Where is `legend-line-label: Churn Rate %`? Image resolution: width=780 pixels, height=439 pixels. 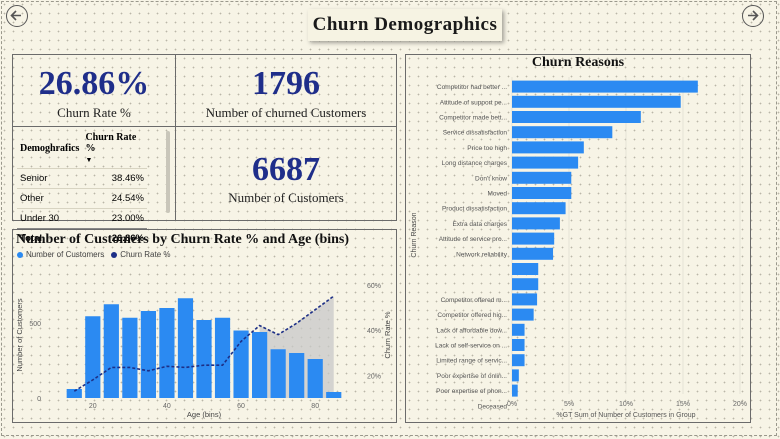 legend-line-label: Churn Rate % is located at coordinates (145, 254).